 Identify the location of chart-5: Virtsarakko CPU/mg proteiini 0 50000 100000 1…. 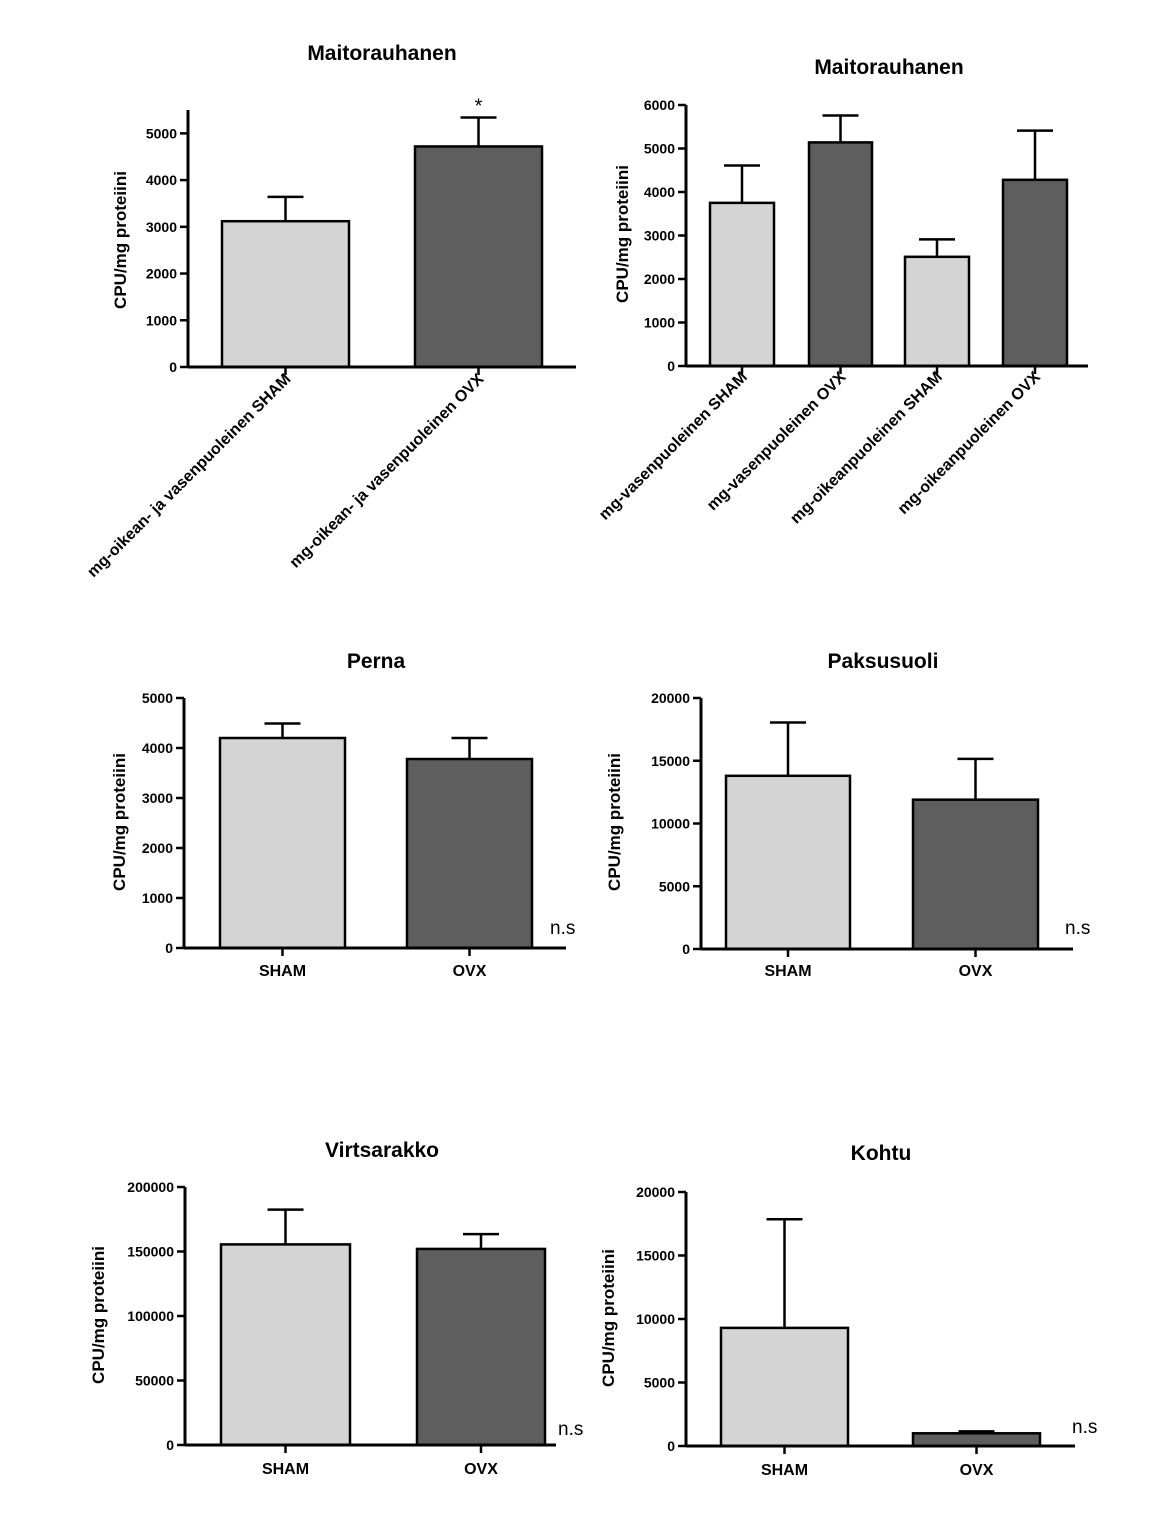
(336, 1308).